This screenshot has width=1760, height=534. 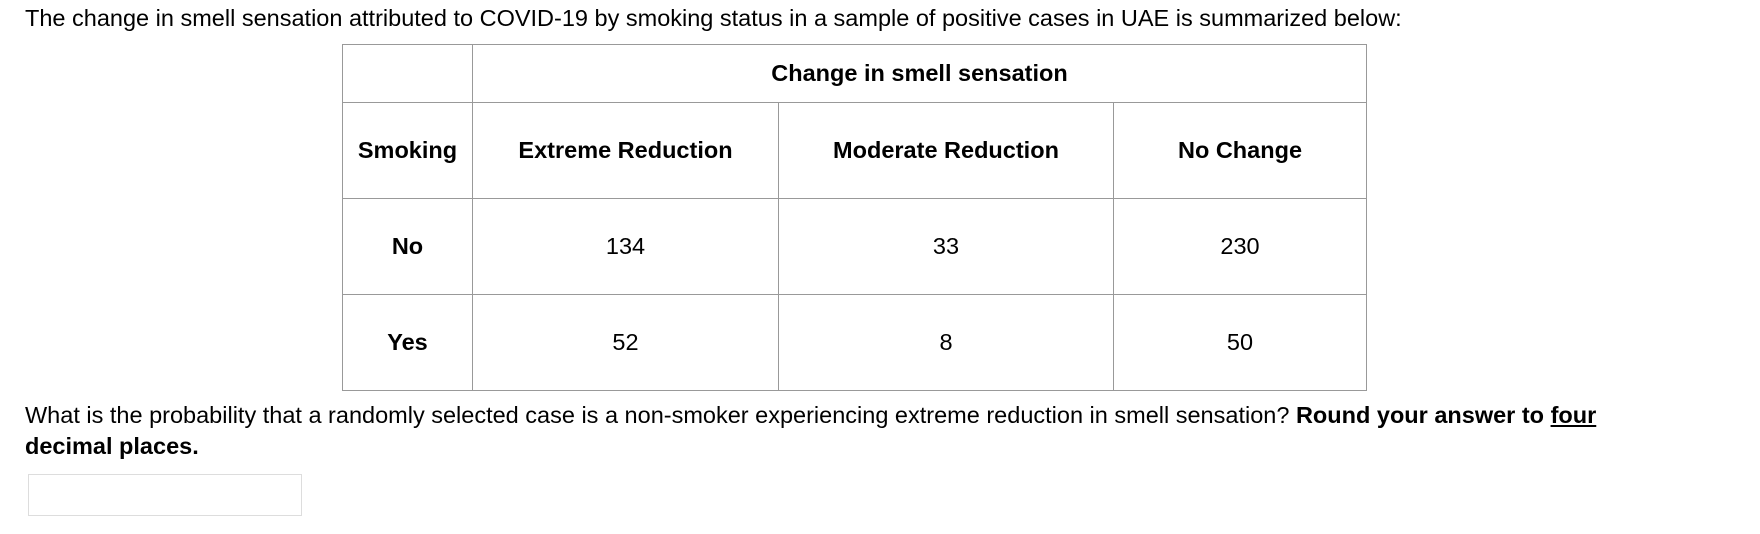 What do you see at coordinates (919, 73) in the screenshot?
I see `group-header: Change in smell sensation` at bounding box center [919, 73].